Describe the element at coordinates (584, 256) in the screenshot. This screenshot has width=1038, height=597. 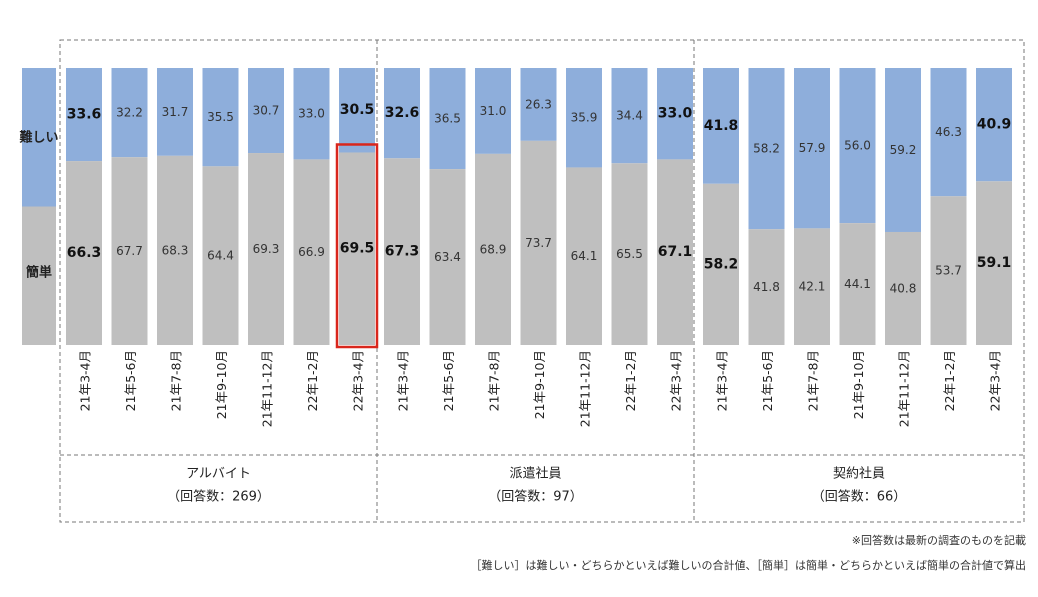
I see `data-label-easy: 64.1` at that location.